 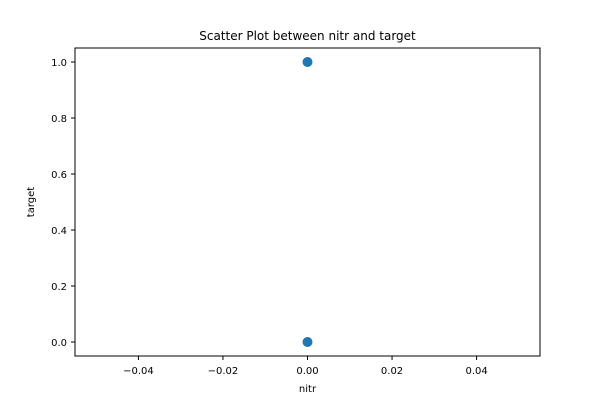 What do you see at coordinates (63, 203) in the screenshot?
I see `y-ticks: 0.0 0.2 0.4 0.6 0.8 1.0` at bounding box center [63, 203].